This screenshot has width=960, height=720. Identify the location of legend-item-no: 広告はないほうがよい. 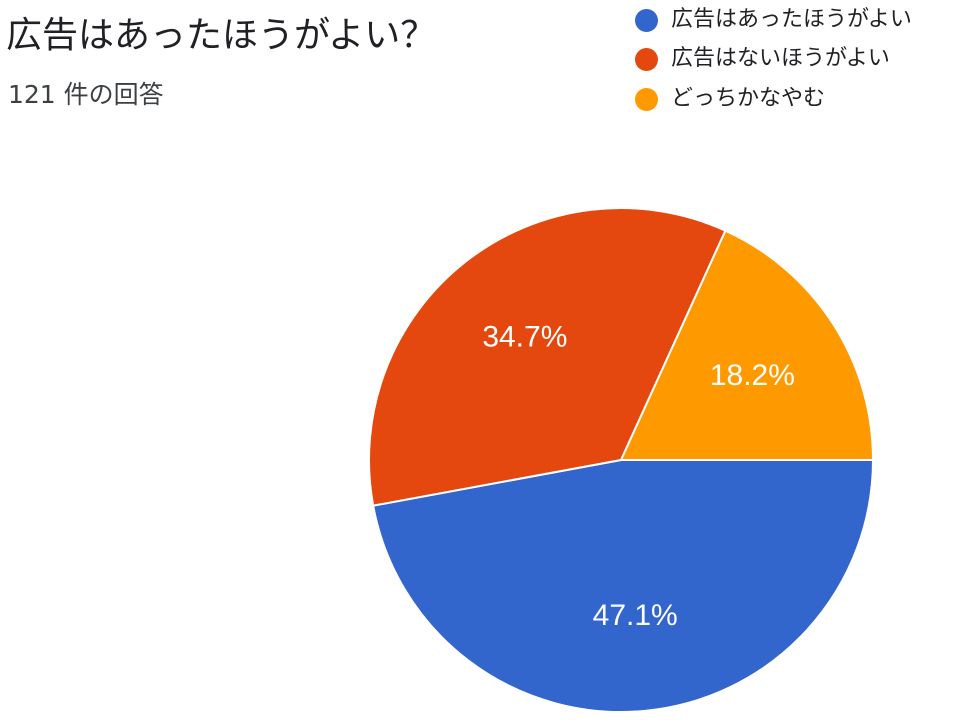
(762, 59).